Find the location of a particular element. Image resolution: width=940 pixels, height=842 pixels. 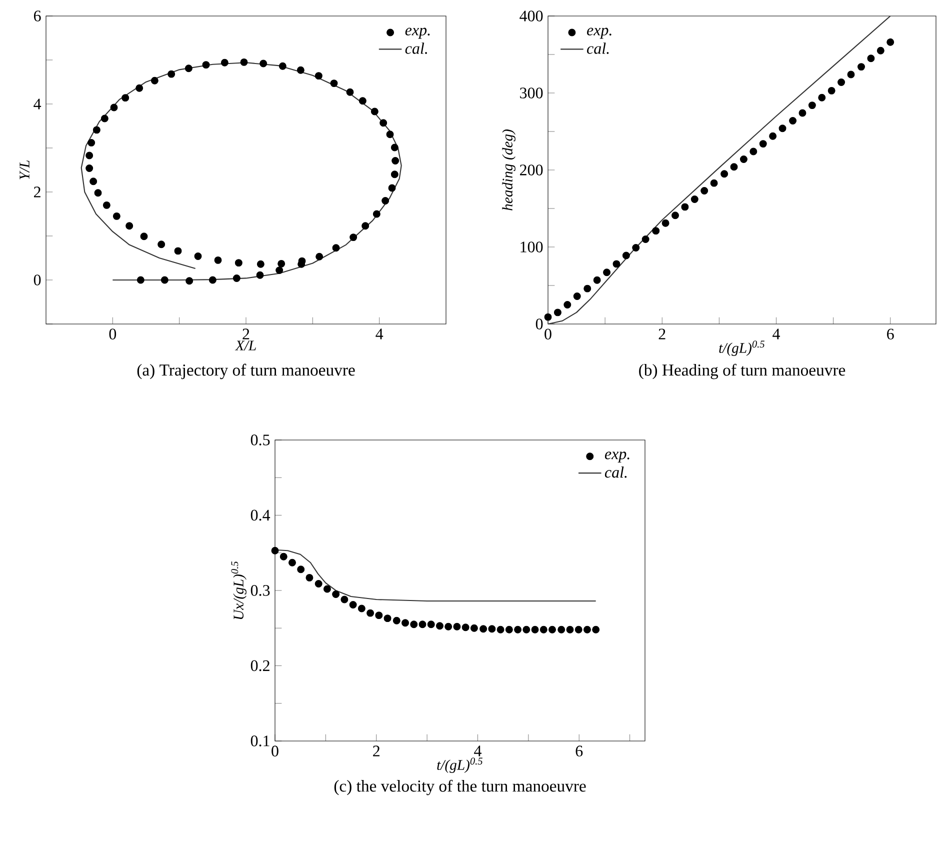

y-axis-title: heading (deg) is located at coordinates (509, 170).